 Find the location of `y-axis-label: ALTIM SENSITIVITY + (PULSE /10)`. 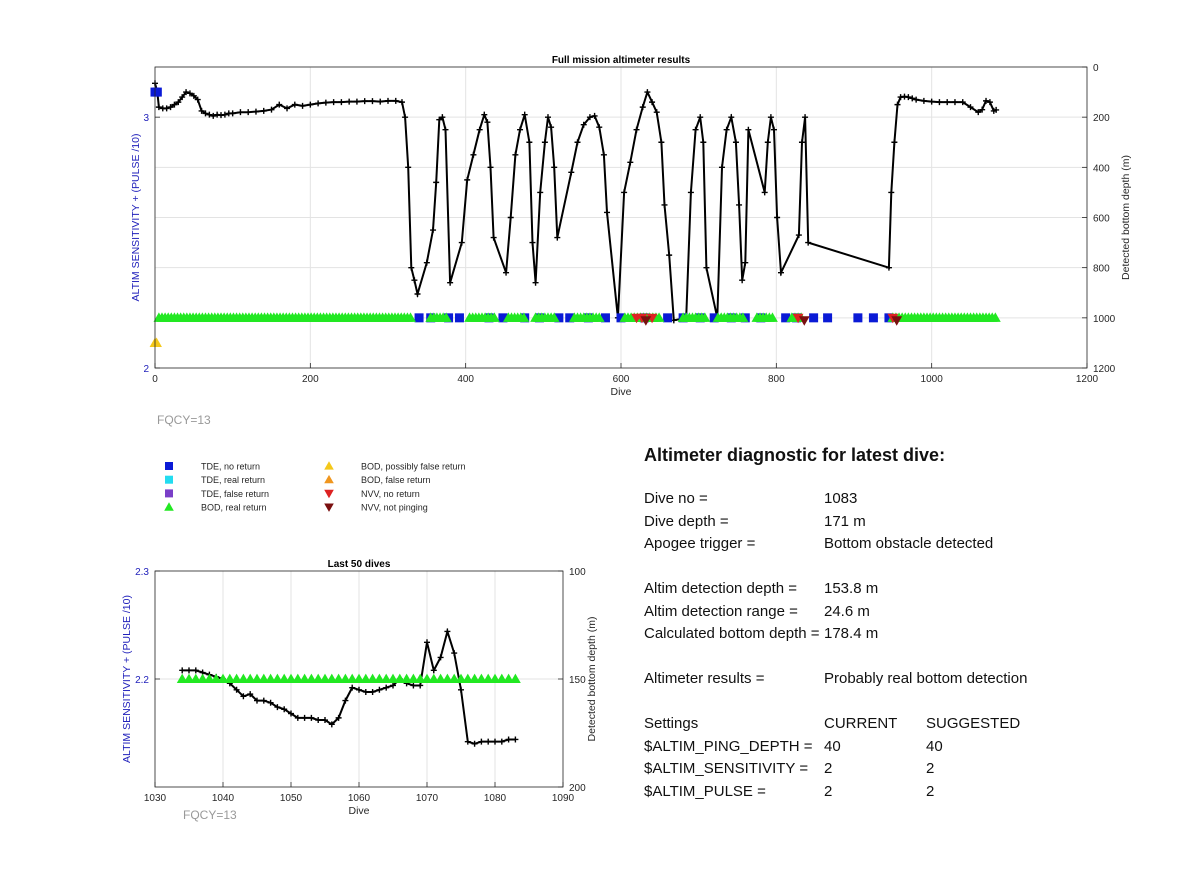

y-axis-label: ALTIM SENSITIVITY + (PULSE /10) is located at coordinates (136, 218).